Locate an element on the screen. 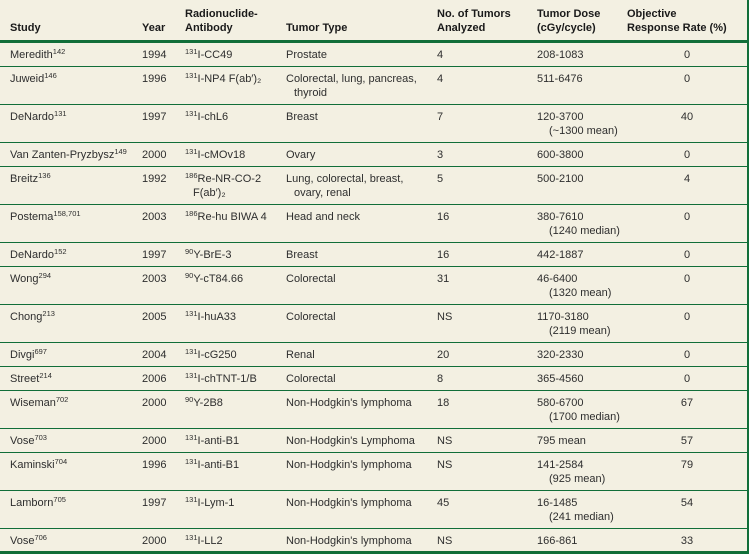  antibody-cell: 131I-NP4 F(ab′)₂ is located at coordinates (234, 85).